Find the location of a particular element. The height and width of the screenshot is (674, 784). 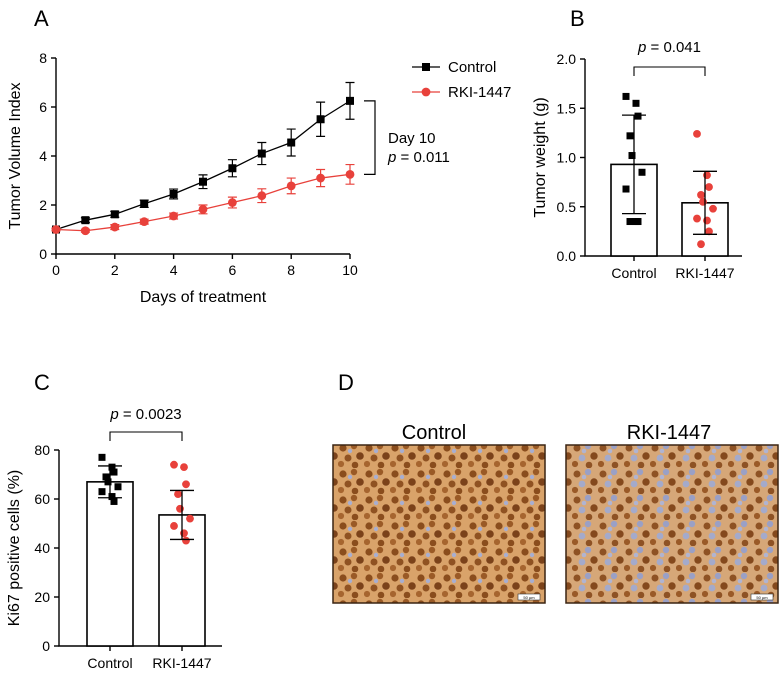

scale-bar-control is located at coordinates (529, 597).